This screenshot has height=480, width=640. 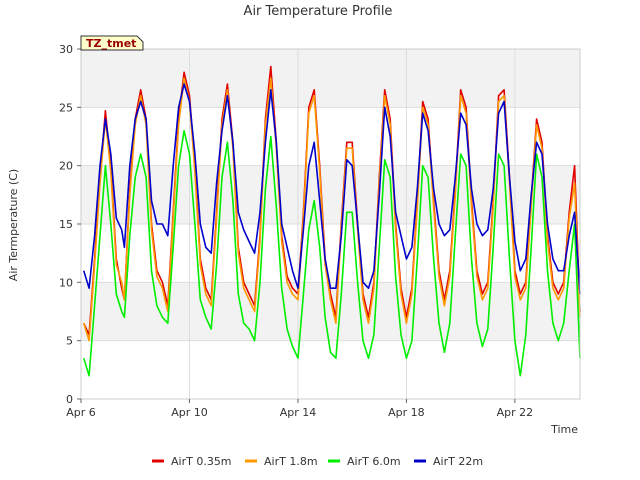 I want to click on x-tick-label: Apr 14, so click(x=298, y=412).